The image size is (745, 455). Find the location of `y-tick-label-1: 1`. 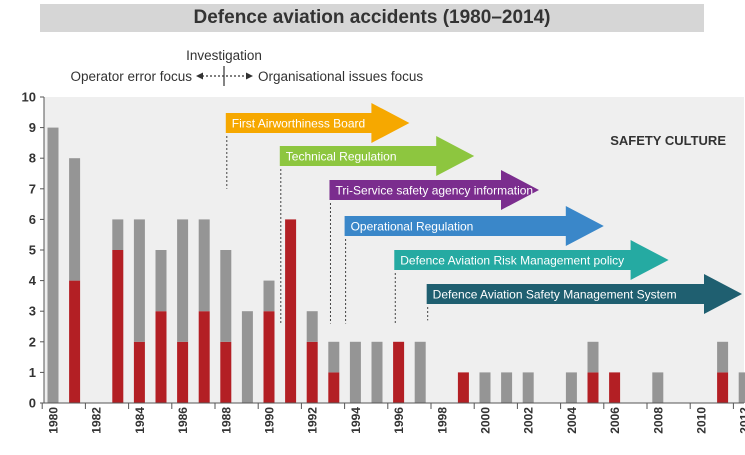

y-tick-label-1: 1 is located at coordinates (32, 372).